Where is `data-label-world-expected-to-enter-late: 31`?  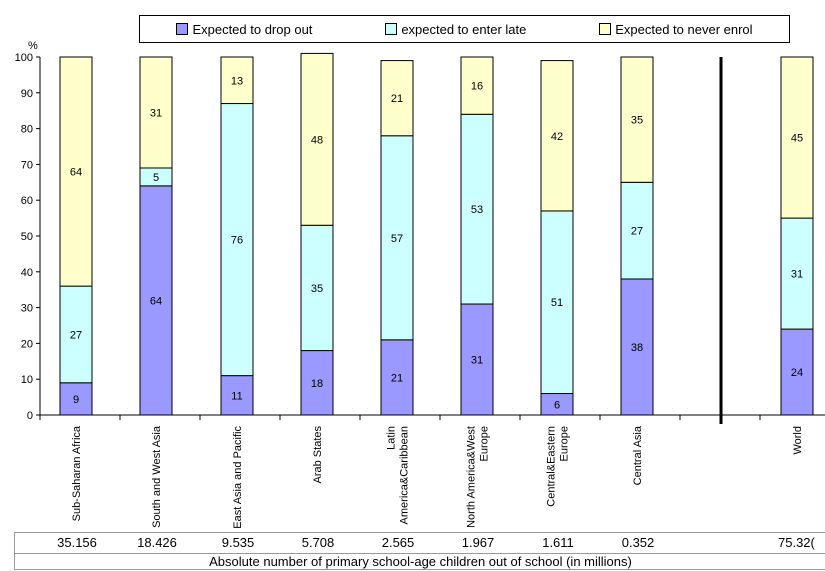
data-label-world-expected-to-enter-late: 31 is located at coordinates (797, 275).